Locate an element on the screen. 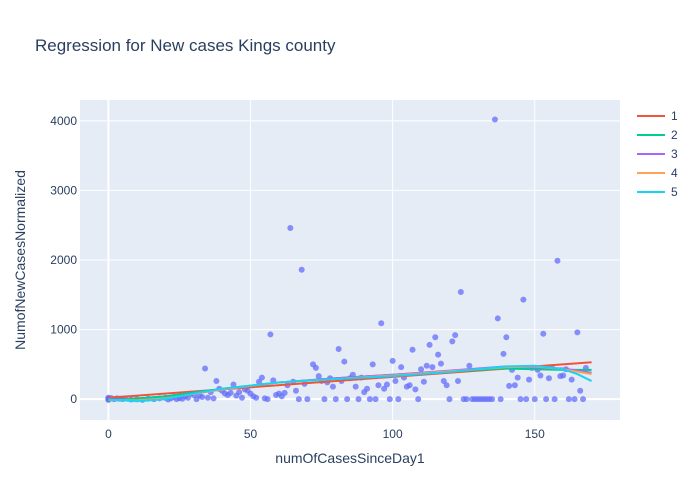  y-tick-label: 3000 is located at coordinates (63, 190).